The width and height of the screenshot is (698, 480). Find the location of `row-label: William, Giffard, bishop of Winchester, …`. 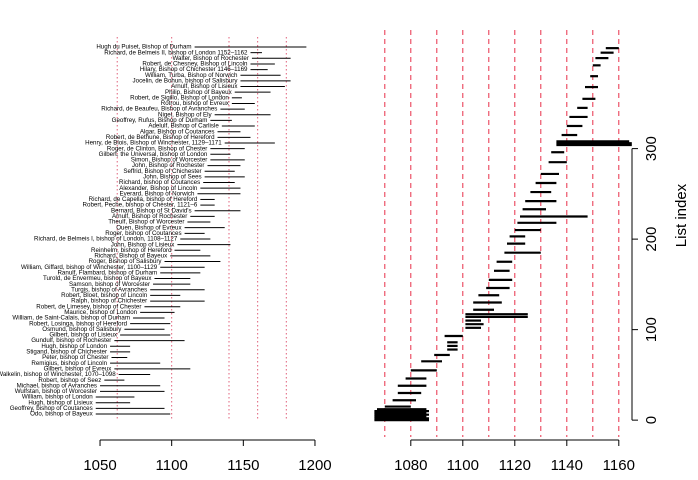

row-label: William, Giffard, bishop of Winchester, … is located at coordinates (89, 267).